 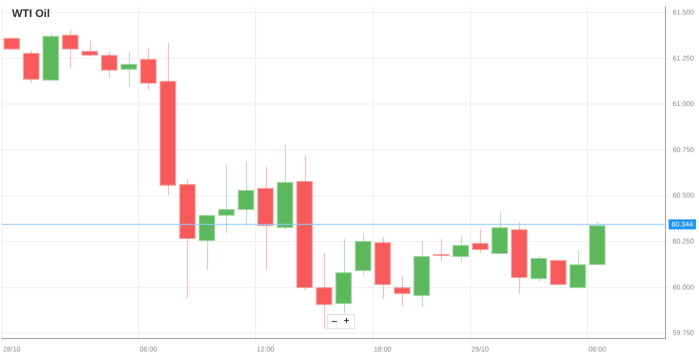 What do you see at coordinates (31, 14) in the screenshot?
I see `chart-title: WTI Oil` at bounding box center [31, 14].